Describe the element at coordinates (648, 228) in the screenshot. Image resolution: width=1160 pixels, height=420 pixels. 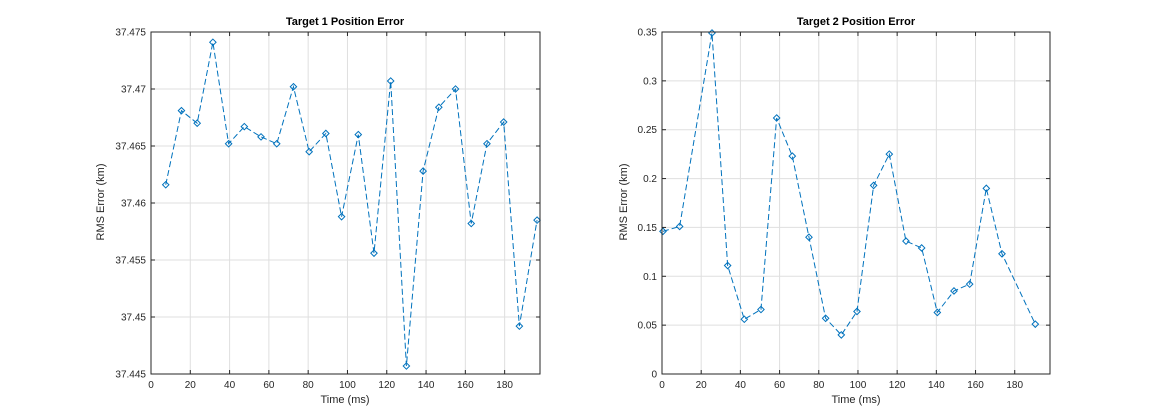
I see `y-tick-label: 0.15` at that location.